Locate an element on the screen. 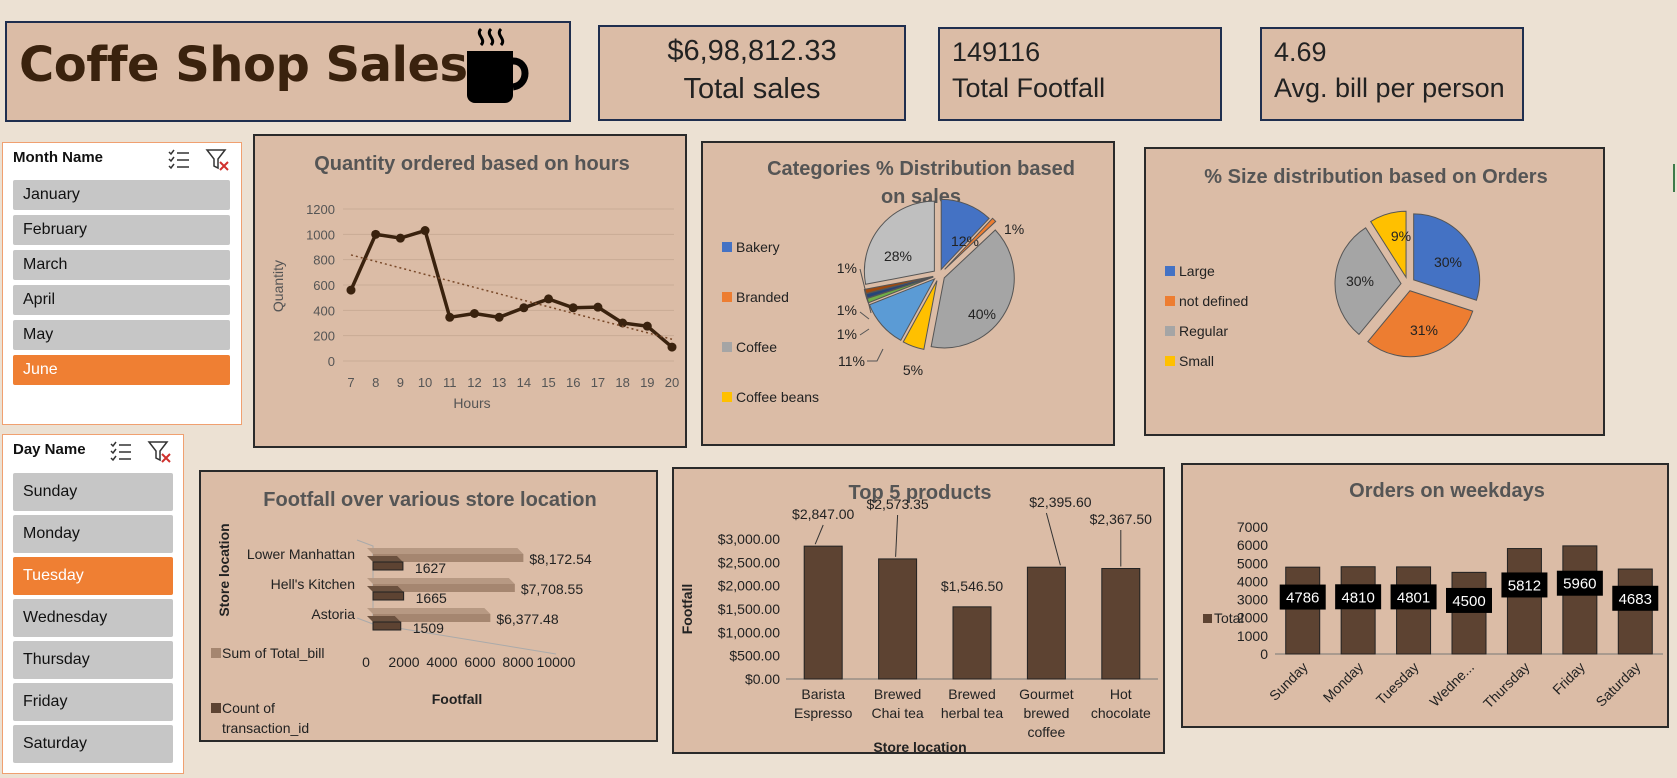  slicer-item-day-saturday: Saturday is located at coordinates (93, 744).